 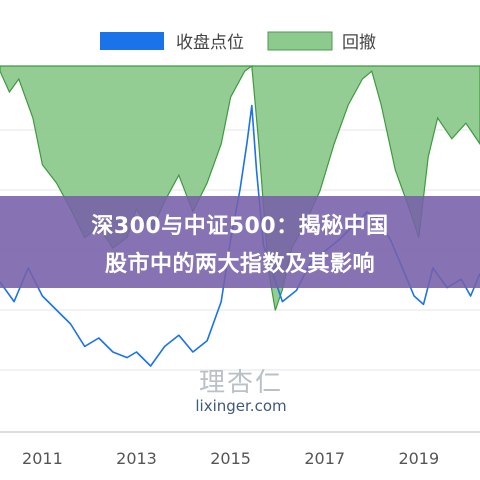 What do you see at coordinates (136, 458) in the screenshot?
I see `x-tick-label: 2013` at bounding box center [136, 458].